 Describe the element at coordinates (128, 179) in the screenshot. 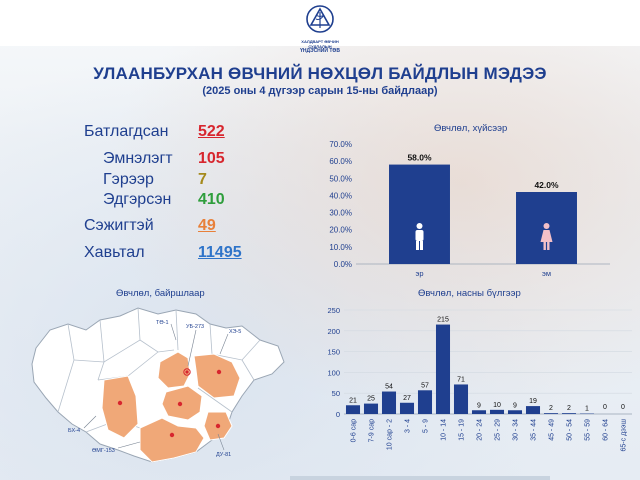

I see `home-label: Гэрээр` at that location.